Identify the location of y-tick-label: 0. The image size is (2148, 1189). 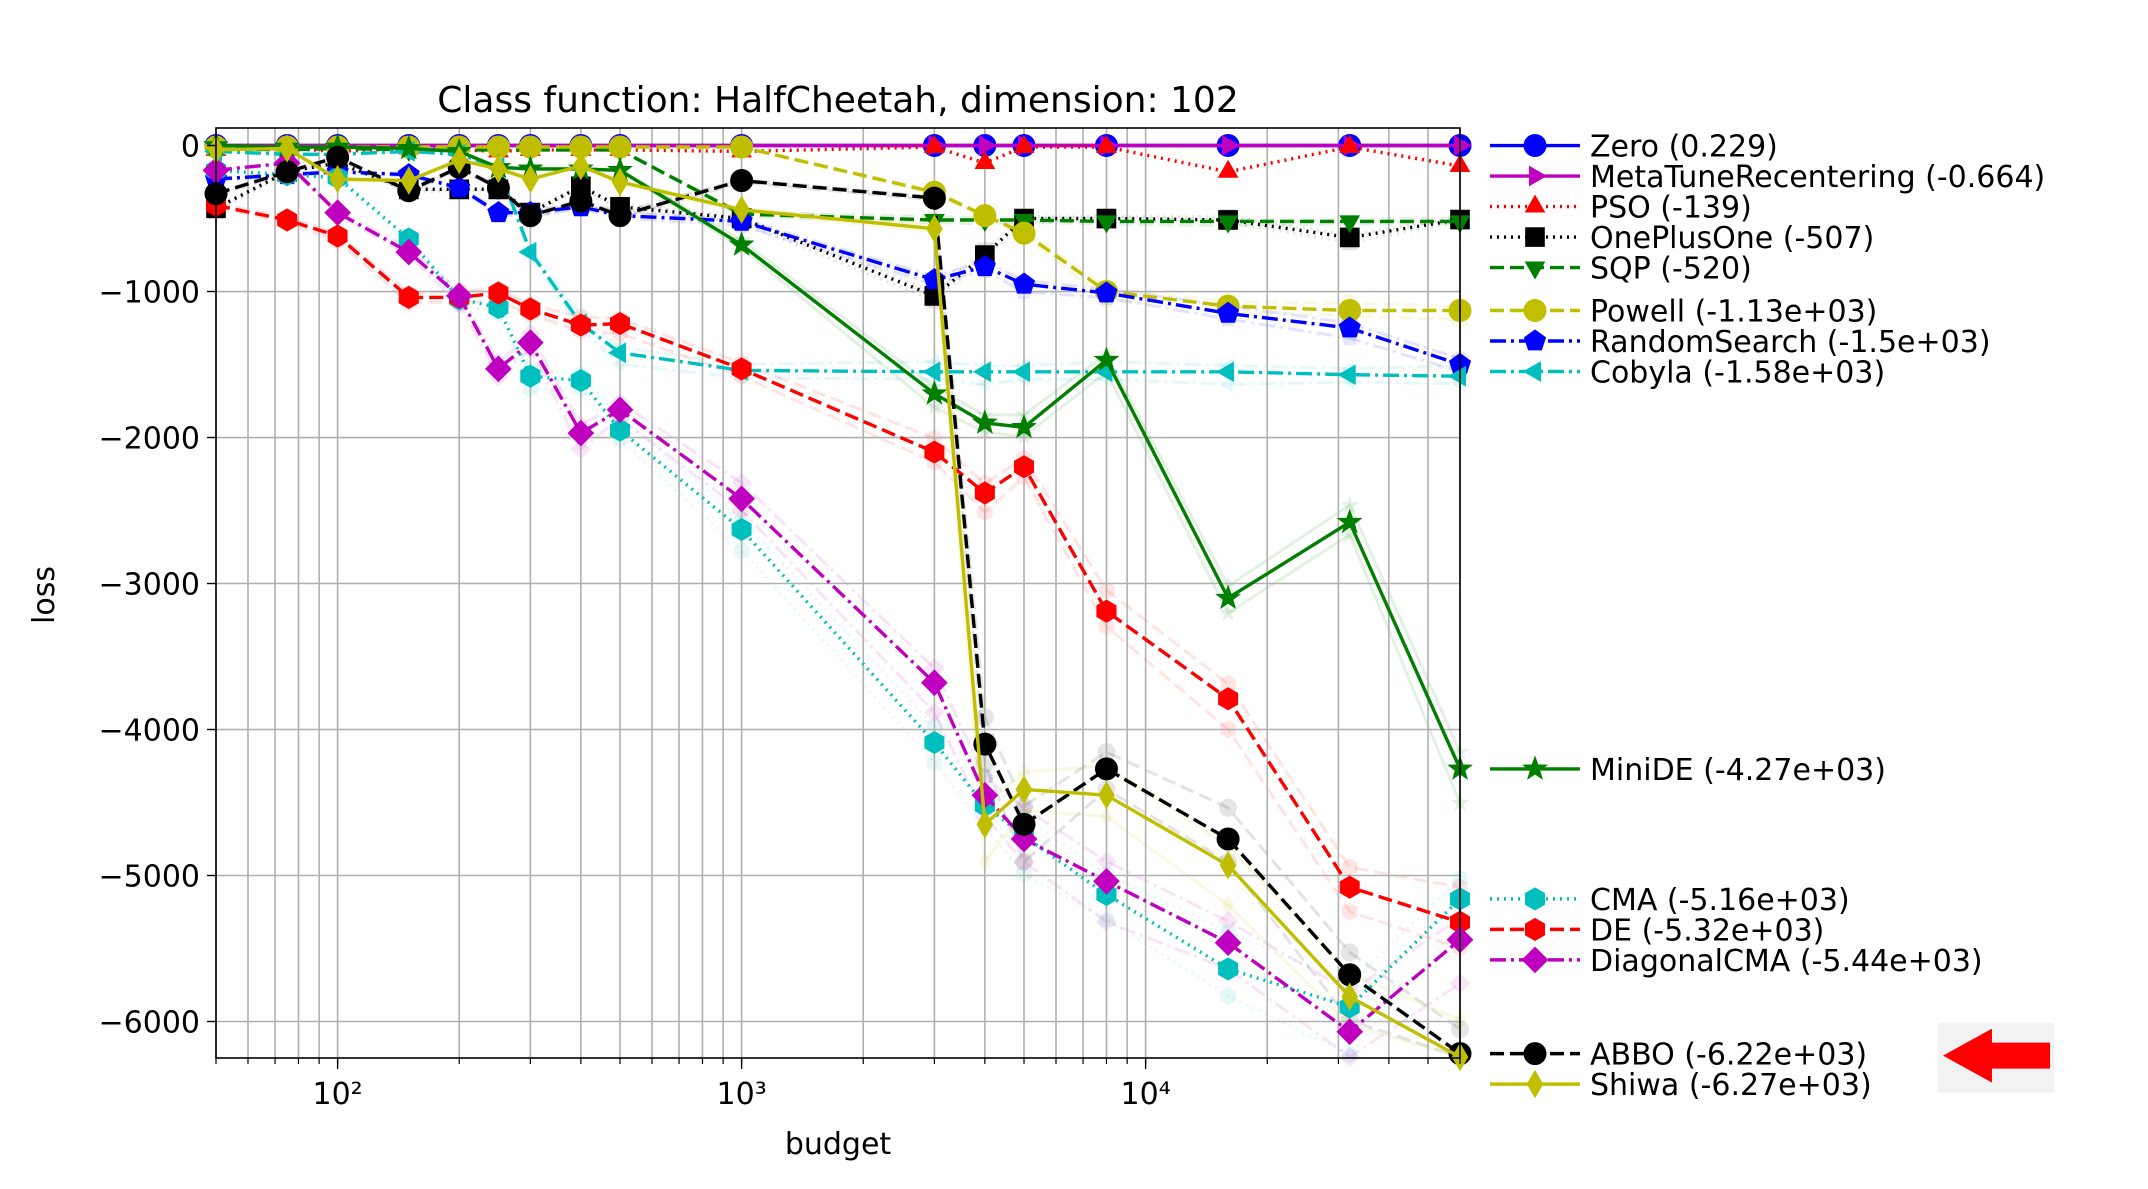
(190, 147).